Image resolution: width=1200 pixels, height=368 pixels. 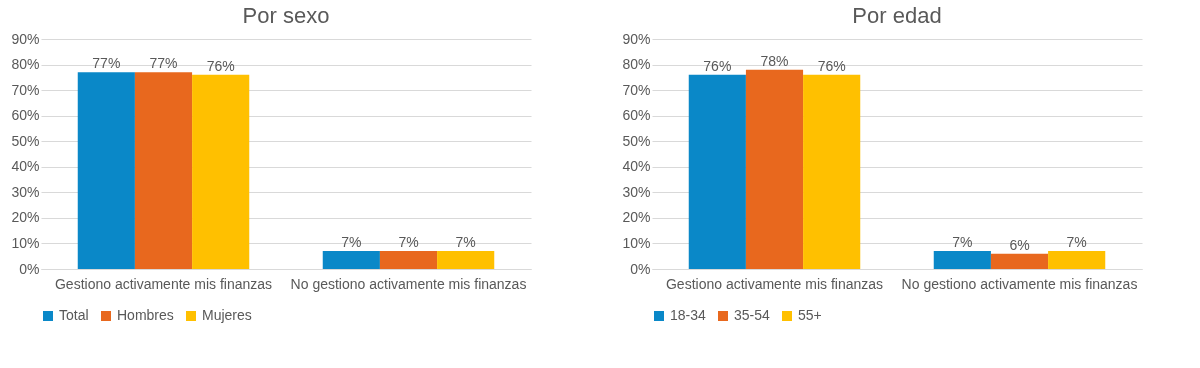 What do you see at coordinates (774, 60) in the screenshot?
I see `data-label: 78%` at bounding box center [774, 60].